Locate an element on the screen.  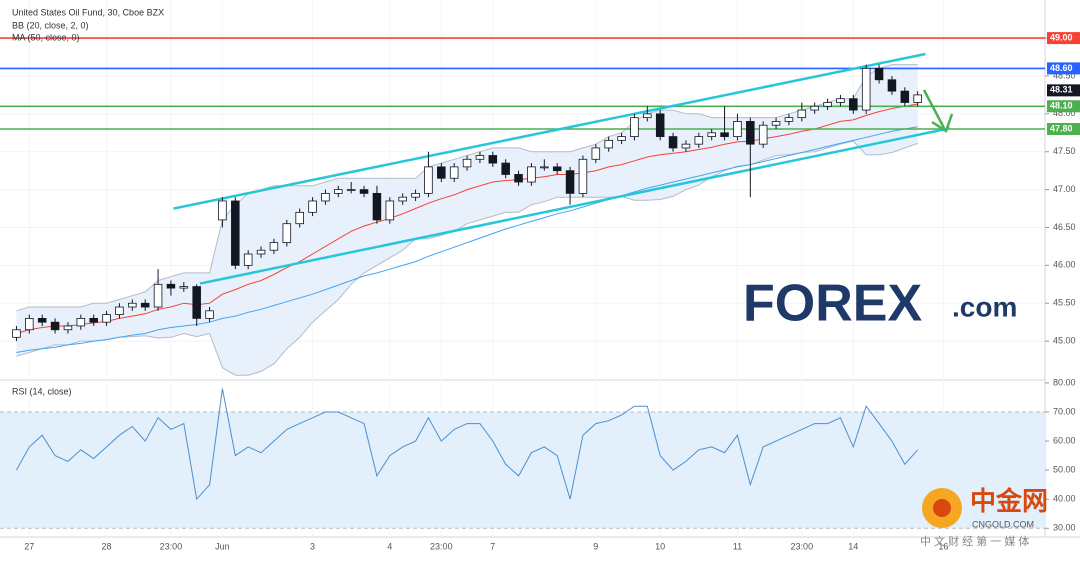
level-label: 47.80 is located at coordinates (1061, 128).